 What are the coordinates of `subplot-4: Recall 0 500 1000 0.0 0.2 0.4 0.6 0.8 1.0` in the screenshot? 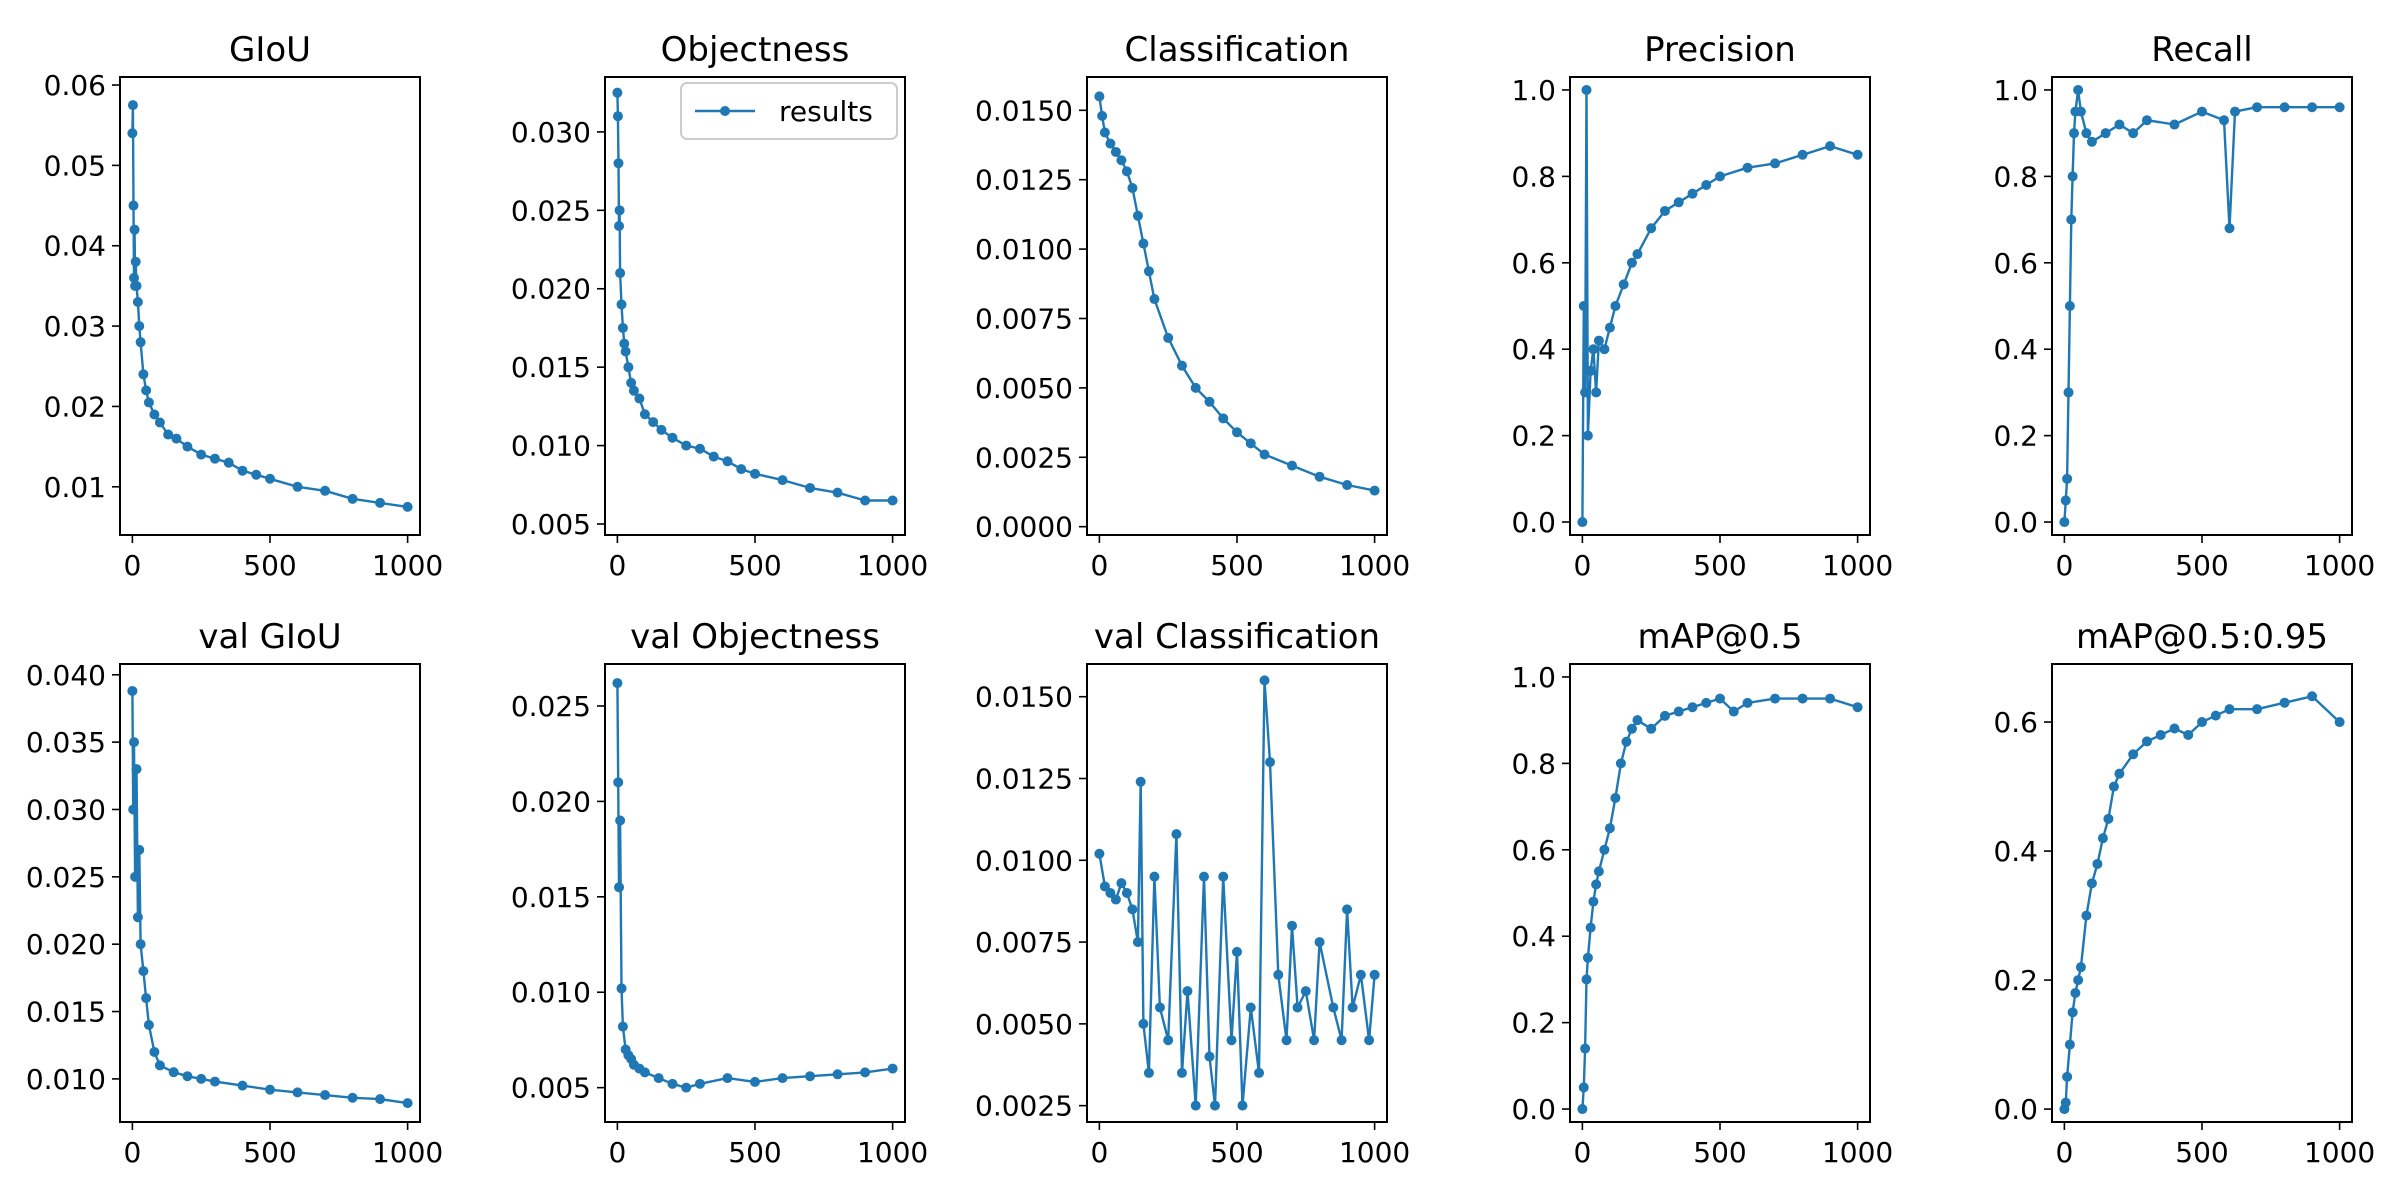 It's located at (2184, 306).